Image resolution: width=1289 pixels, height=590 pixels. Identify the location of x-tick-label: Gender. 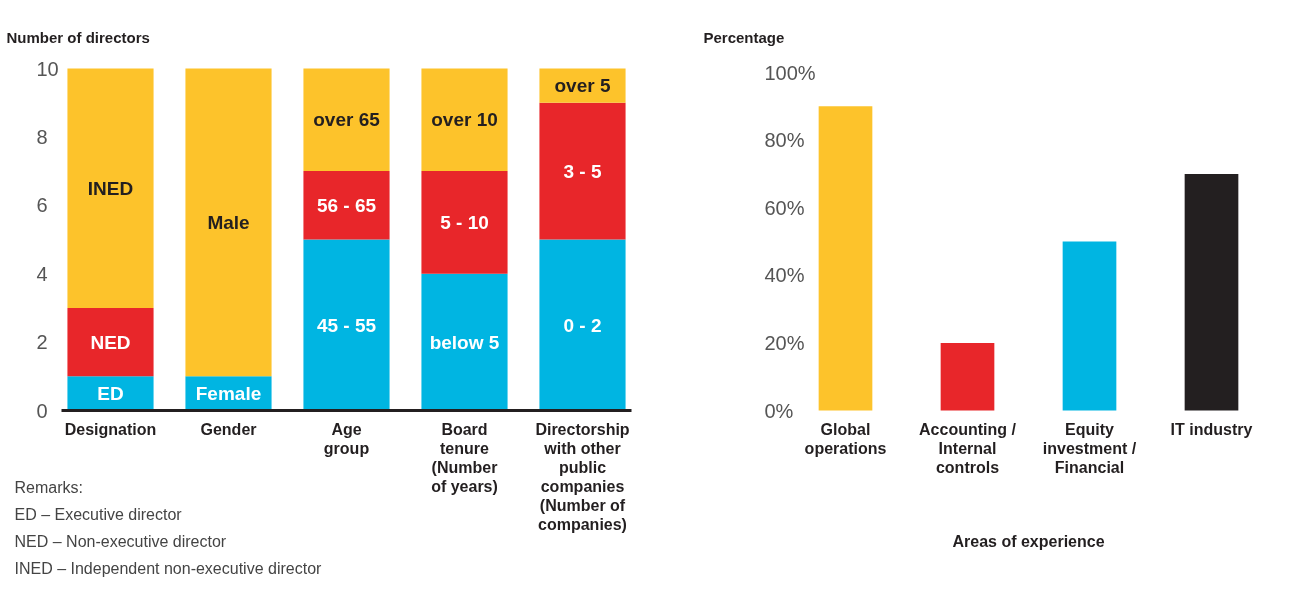
(228, 429).